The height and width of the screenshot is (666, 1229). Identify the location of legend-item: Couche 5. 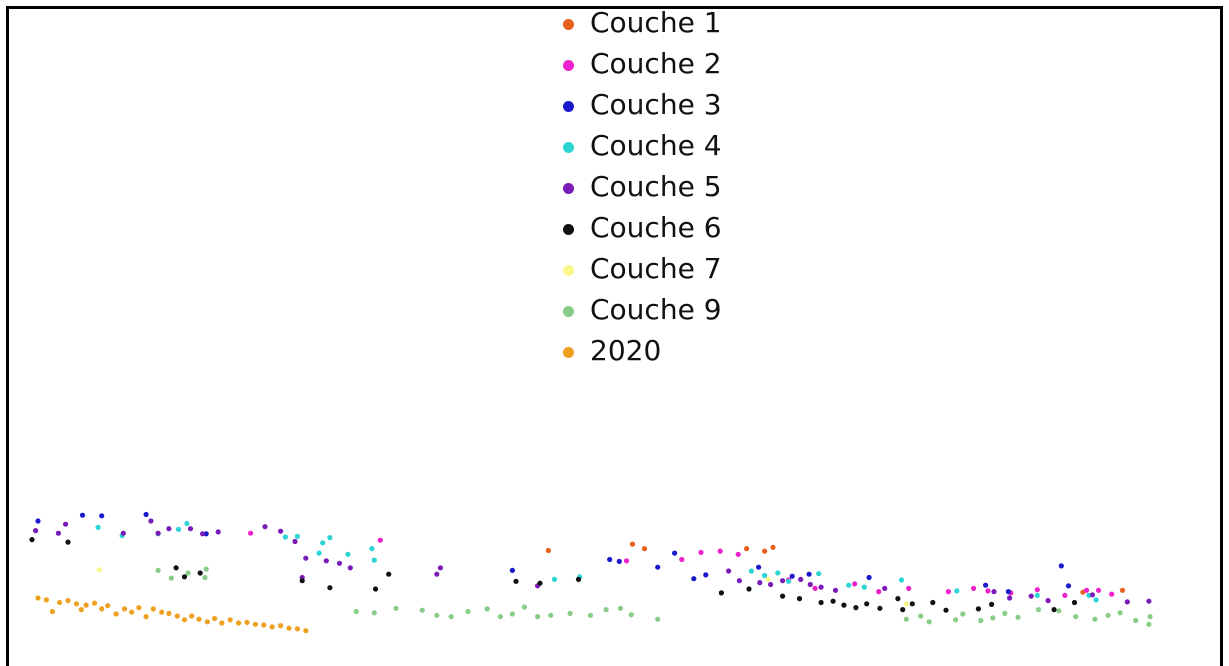
(668, 188).